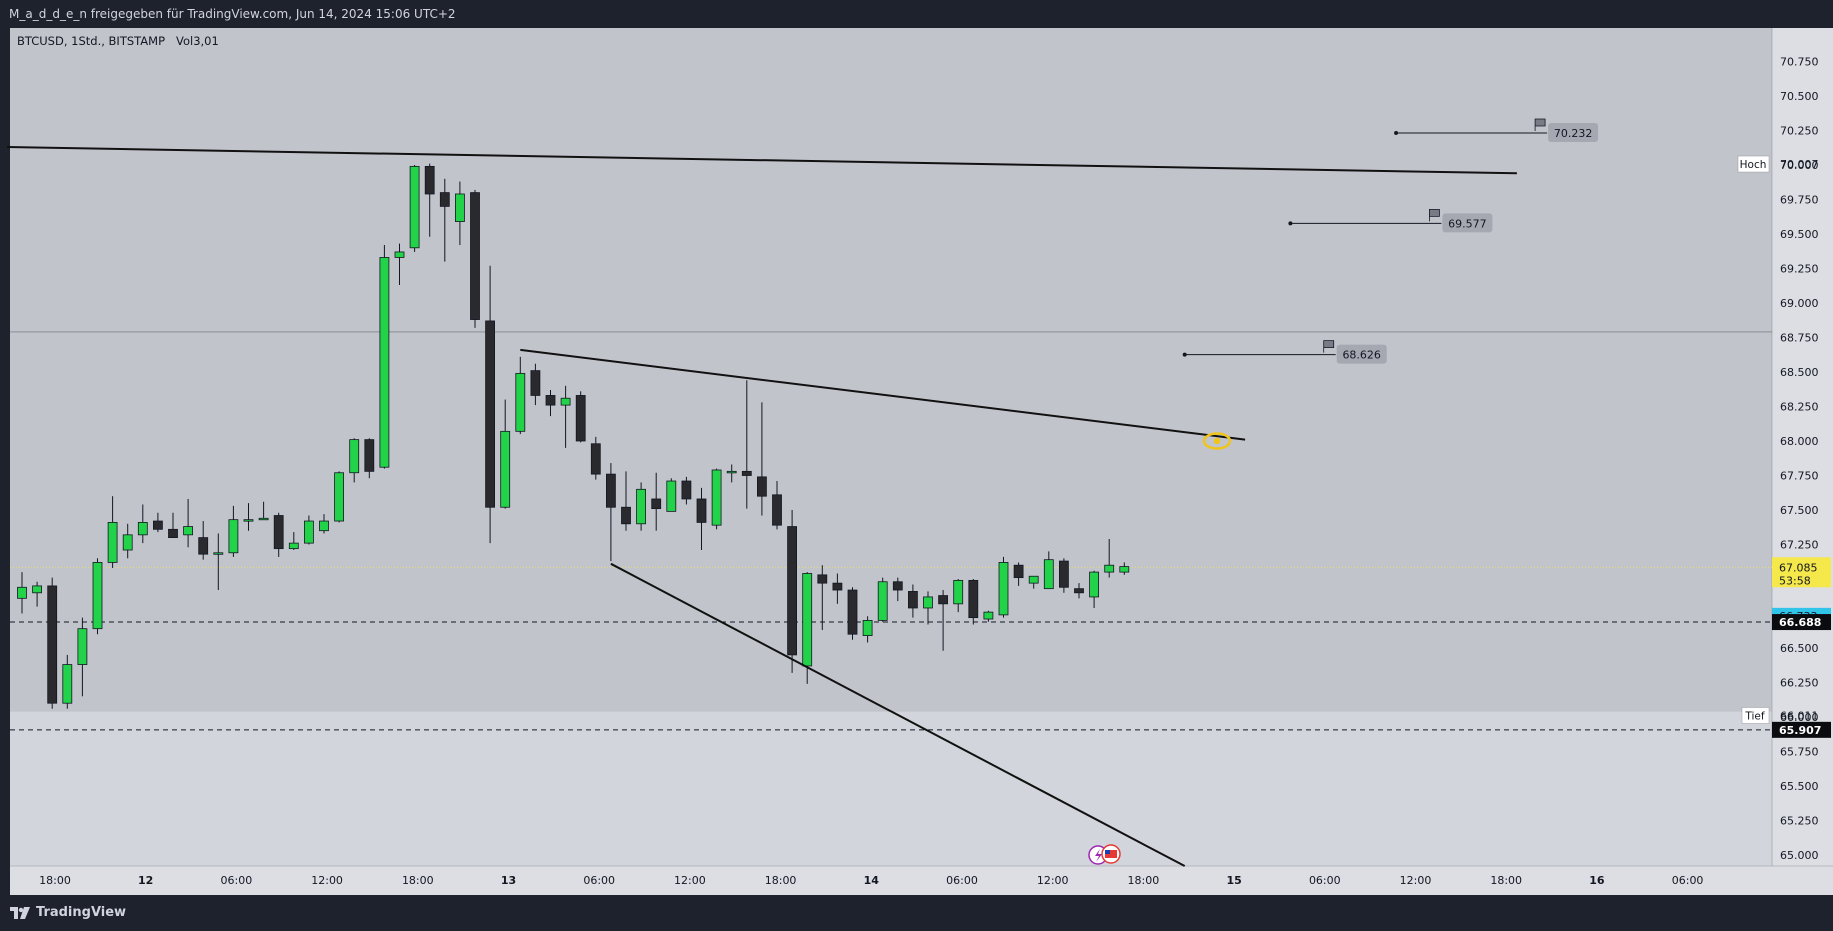 This screenshot has height=931, width=1833. Describe the element at coordinates (1467, 223) in the screenshot. I see `price-marker-label: 69.577` at that location.